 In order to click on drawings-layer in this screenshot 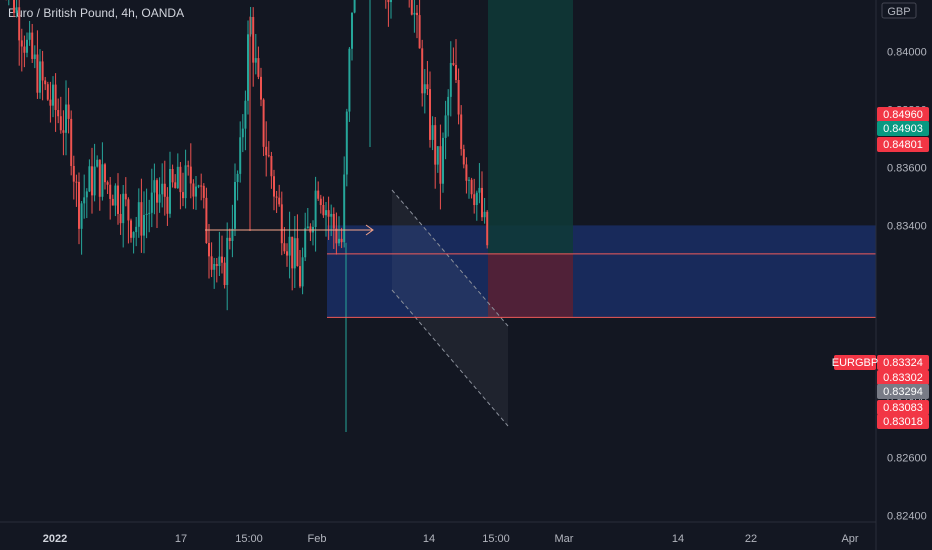, I will do `click(540, 271)`.